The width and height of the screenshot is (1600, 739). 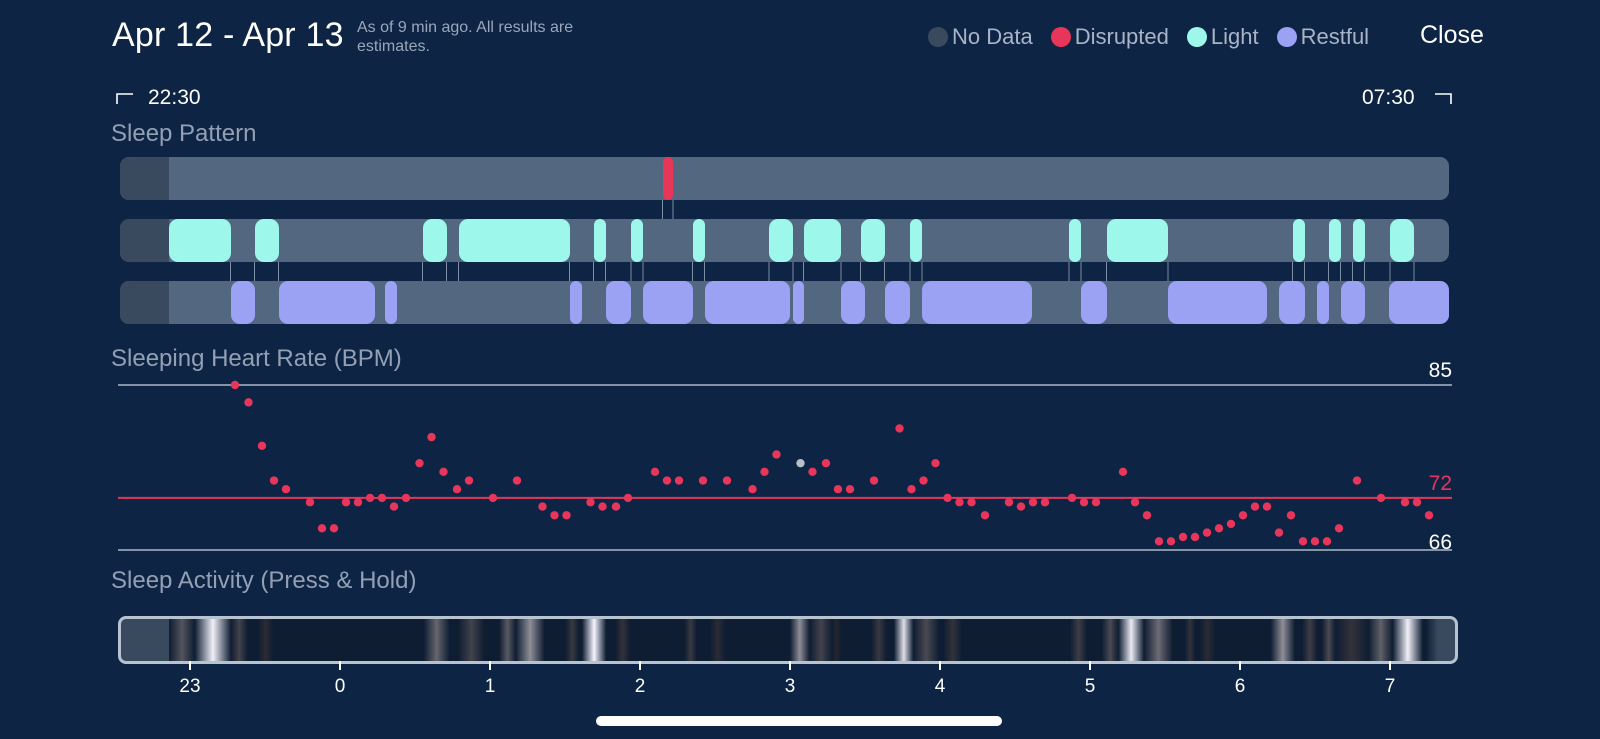 What do you see at coordinates (799, 721) in the screenshot?
I see `home-indicator` at bounding box center [799, 721].